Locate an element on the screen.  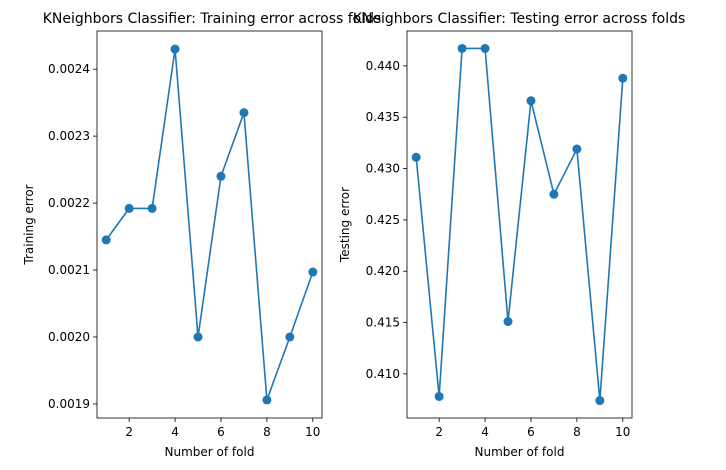
y-tick-label: 0.420 is located at coordinates (383, 271).